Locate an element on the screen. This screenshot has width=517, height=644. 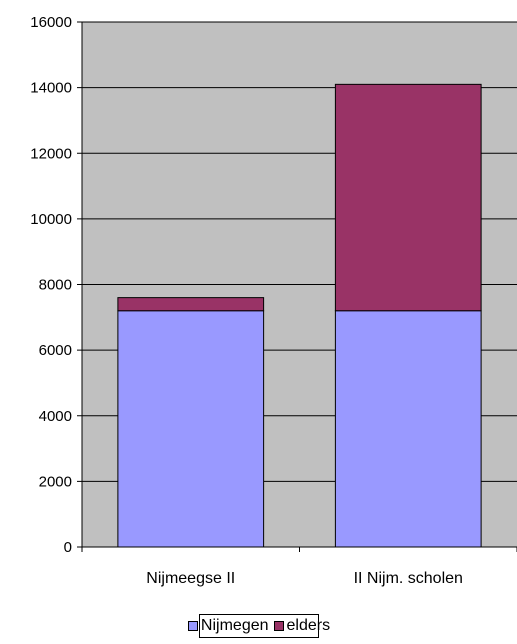
legend-item-nijmegen: Nijmegen is located at coordinates (228, 626).